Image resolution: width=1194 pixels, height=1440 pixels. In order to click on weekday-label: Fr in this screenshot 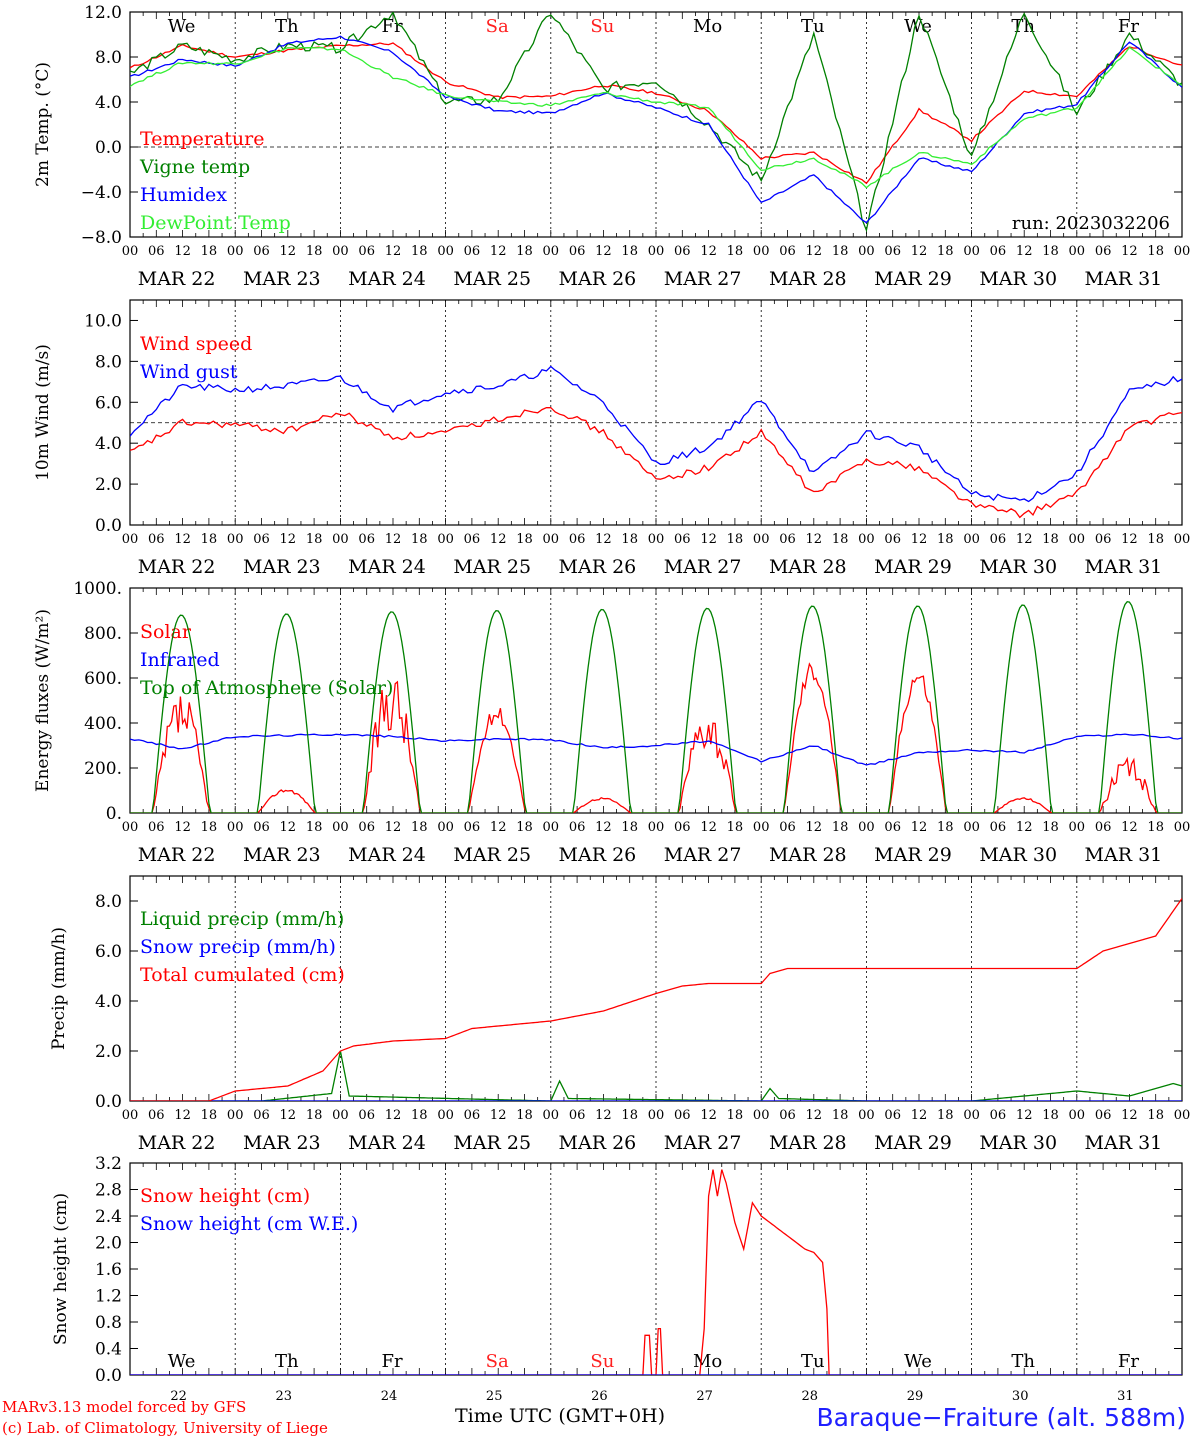, I will do `click(1128, 1361)`.